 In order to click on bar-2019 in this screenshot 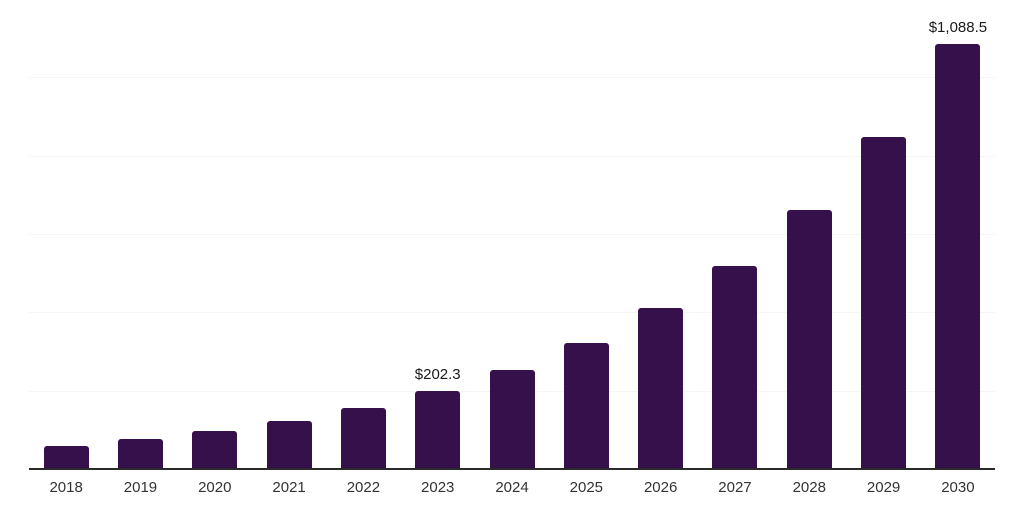, I will do `click(140, 454)`.